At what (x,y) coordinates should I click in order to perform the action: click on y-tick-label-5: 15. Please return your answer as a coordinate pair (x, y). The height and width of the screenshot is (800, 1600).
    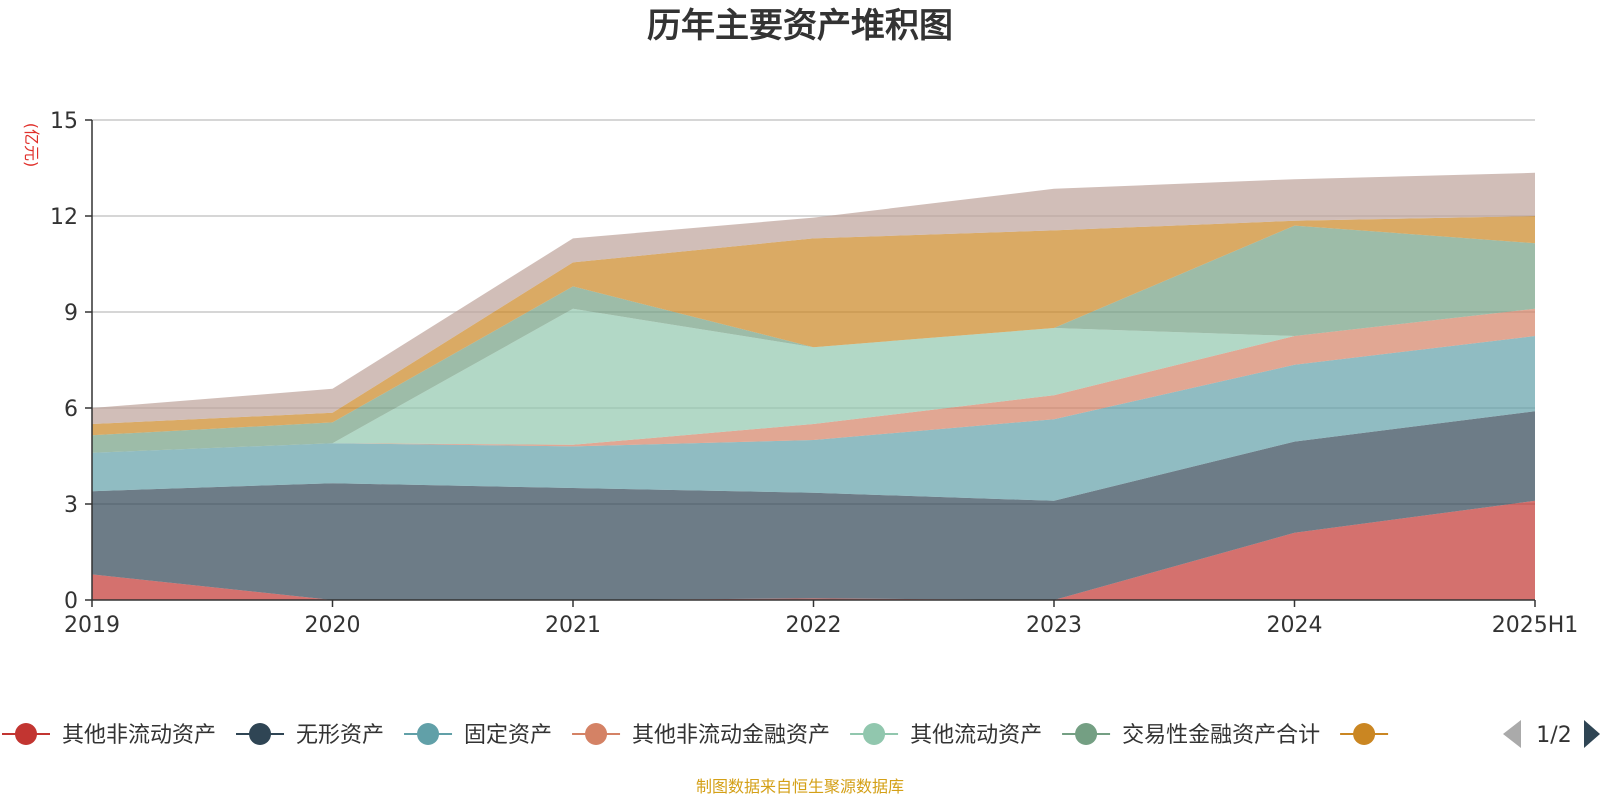
    Looking at the image, I should click on (64, 121).